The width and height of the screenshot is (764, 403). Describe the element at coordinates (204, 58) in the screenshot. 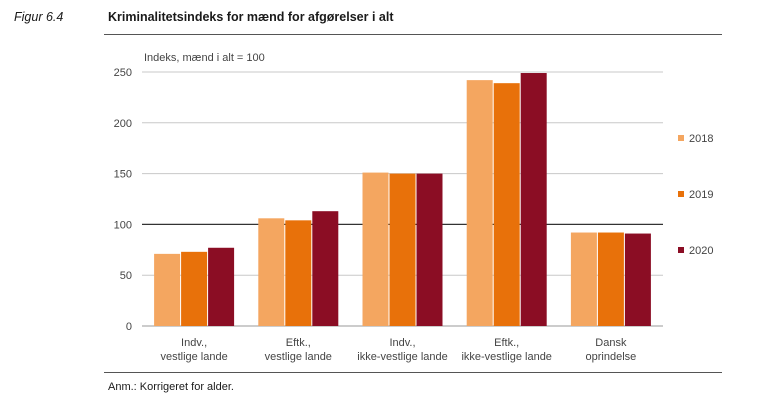

I see `y-axis-label: Indeks, mænd i alt = 100` at that location.